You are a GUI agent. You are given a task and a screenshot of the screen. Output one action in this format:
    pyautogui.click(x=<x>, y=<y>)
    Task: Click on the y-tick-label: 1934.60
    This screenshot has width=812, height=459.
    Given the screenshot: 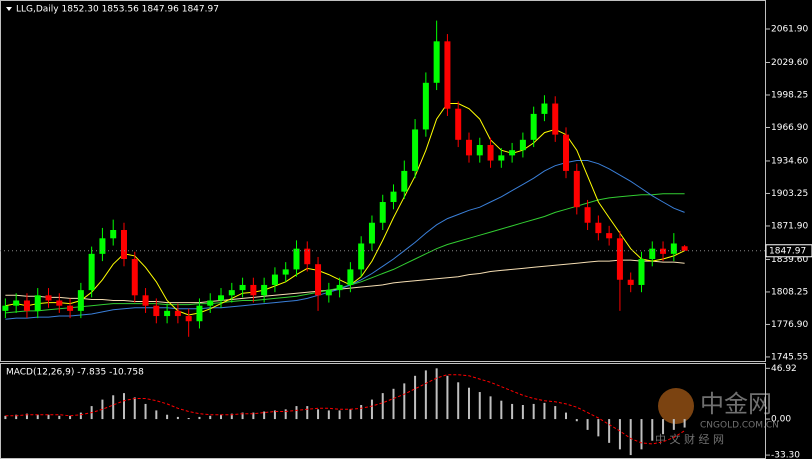 What is the action you would take?
    pyautogui.click(x=789, y=161)
    